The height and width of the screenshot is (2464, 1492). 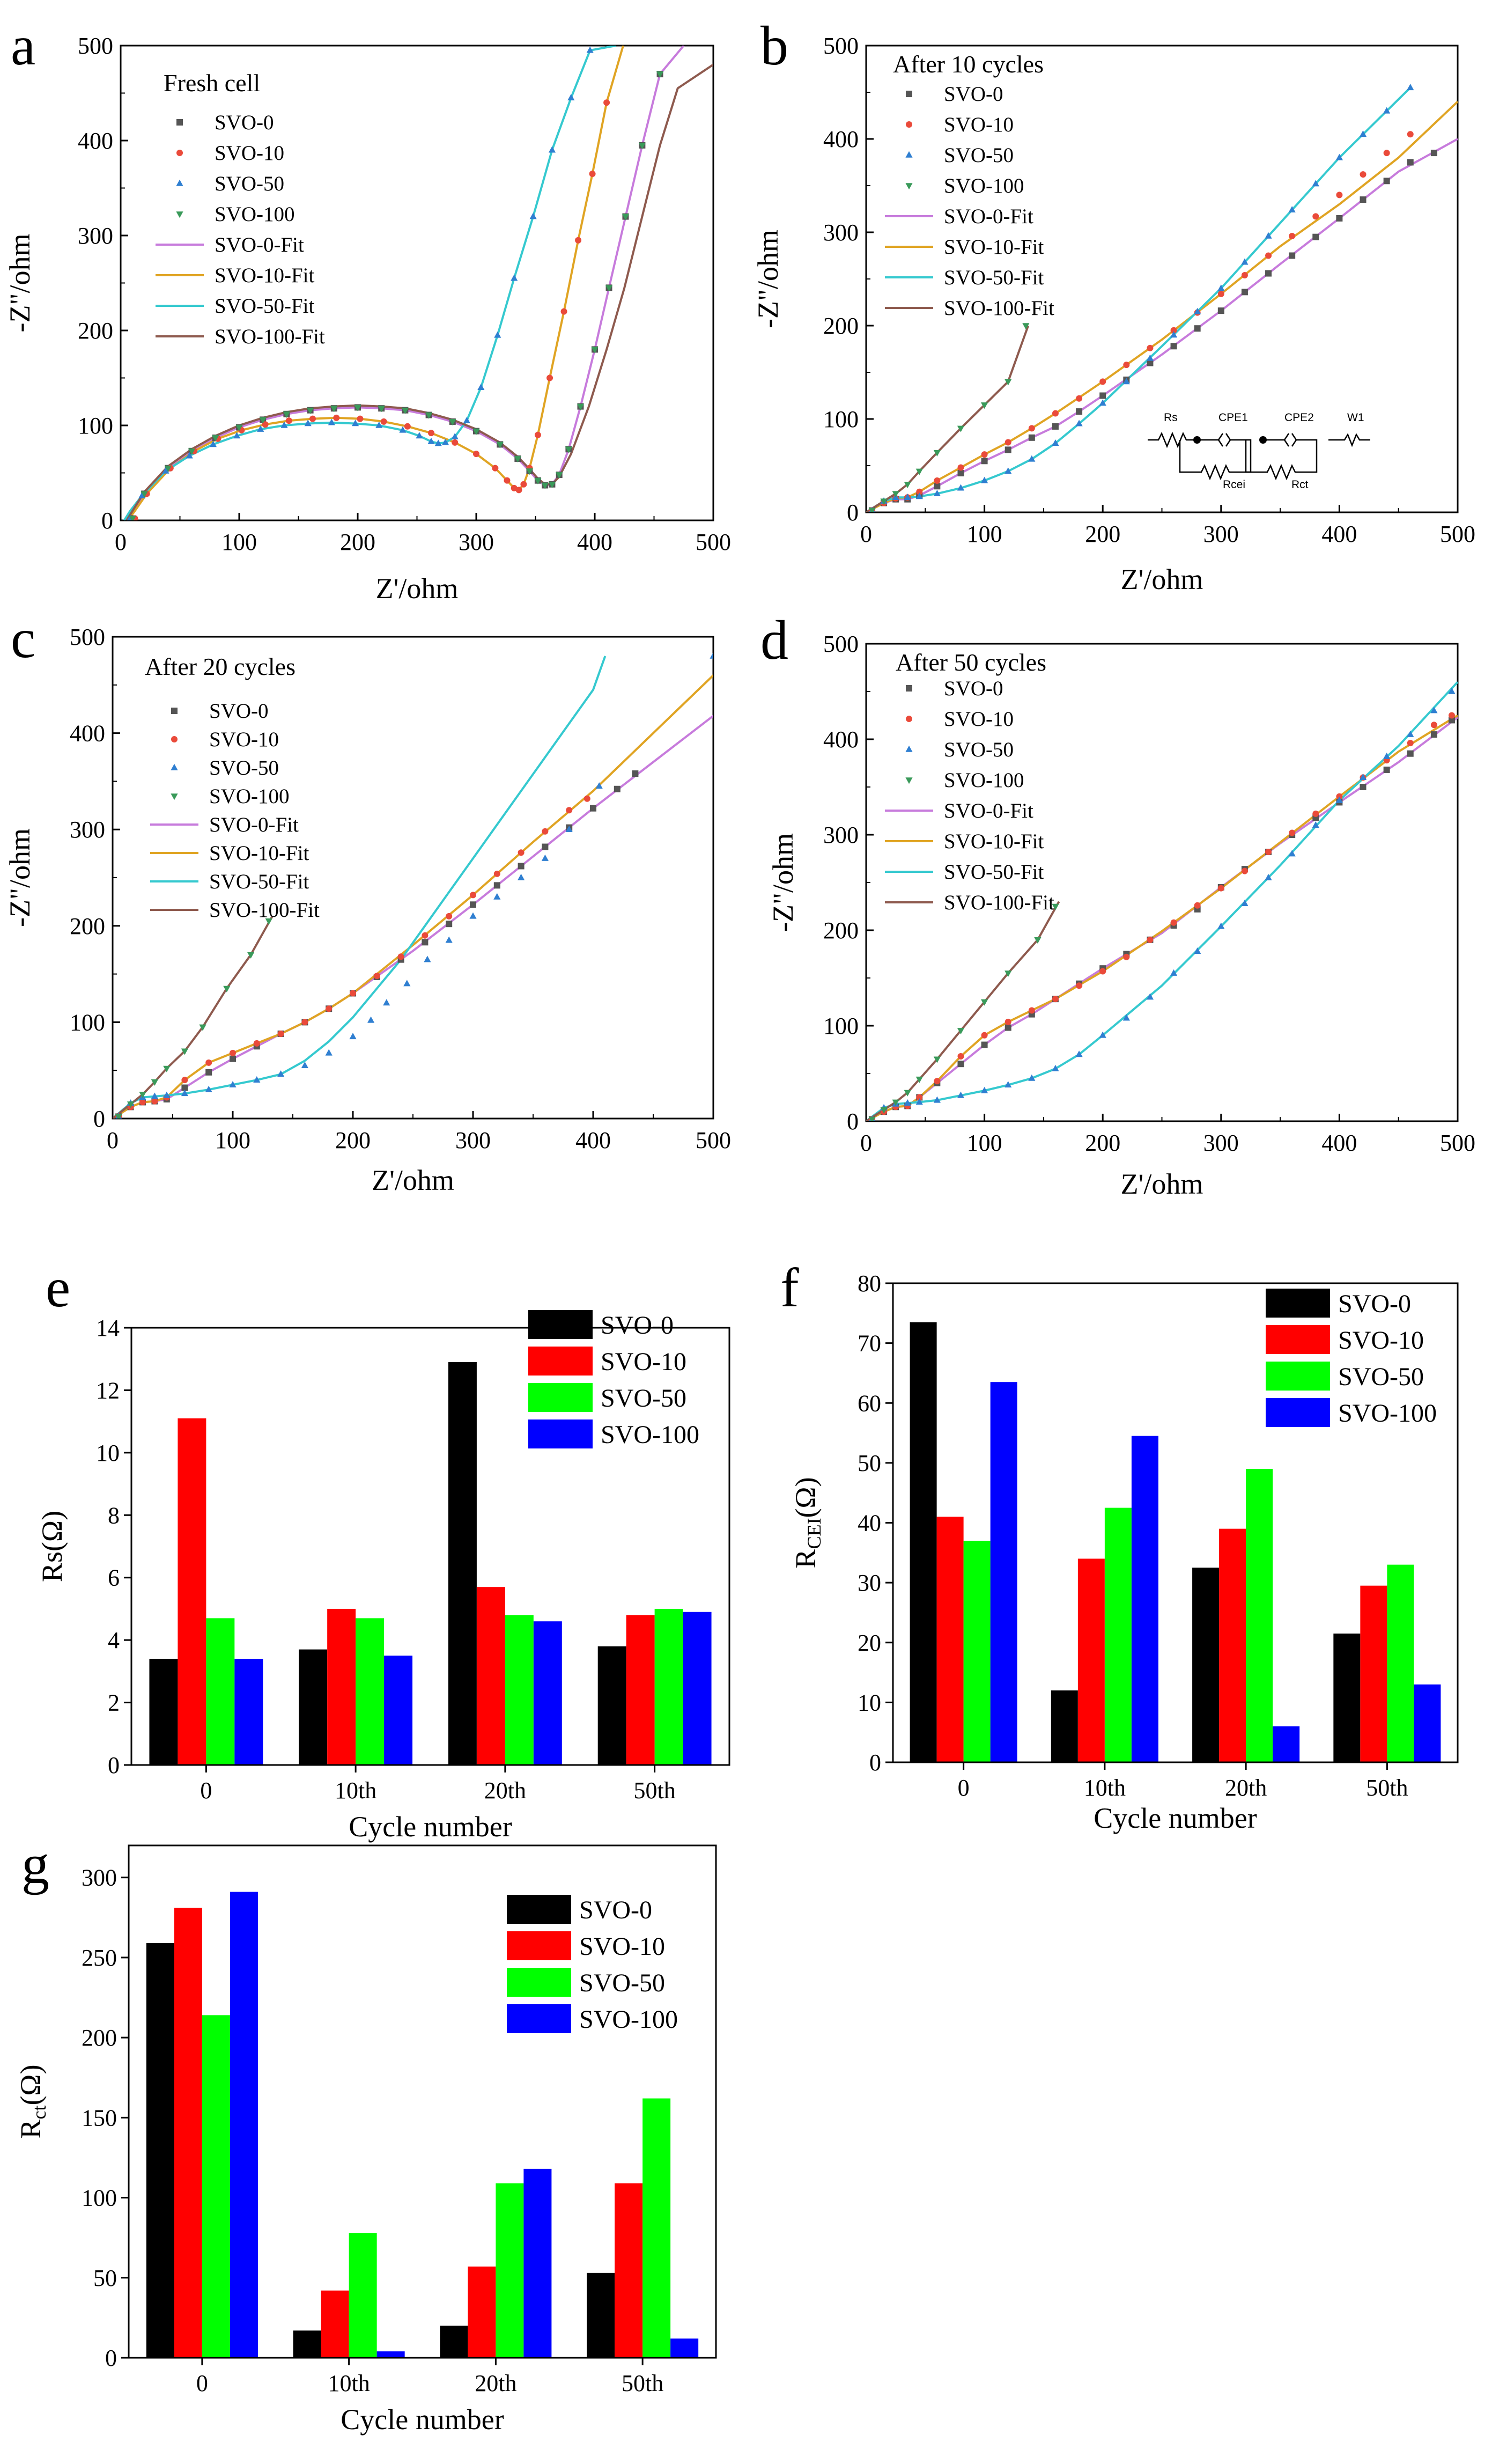 I want to click on y-axis-label: RCEI(Ω), so click(x=807, y=1522).